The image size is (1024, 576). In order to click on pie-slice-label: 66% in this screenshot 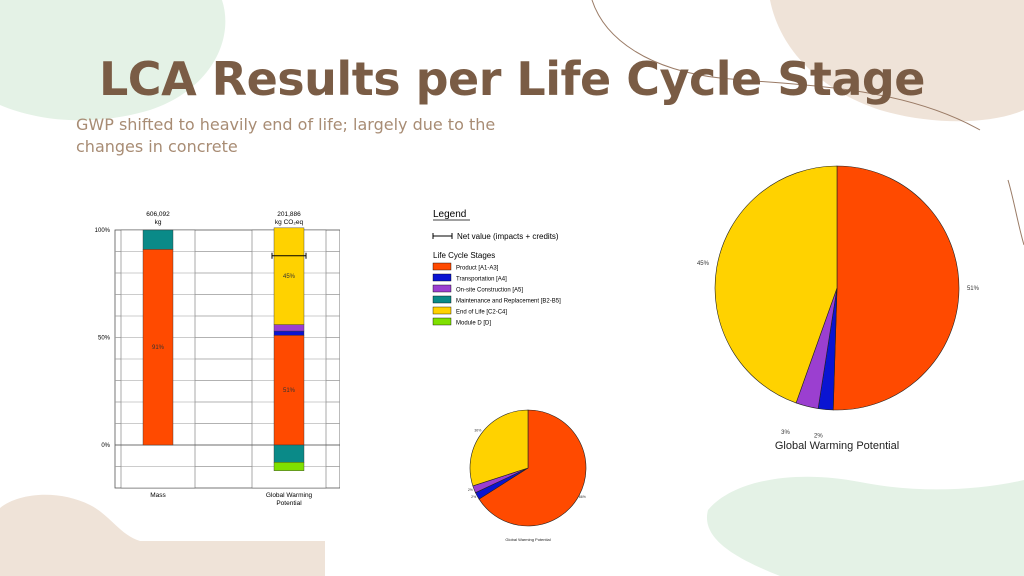, I will do `click(582, 497)`.